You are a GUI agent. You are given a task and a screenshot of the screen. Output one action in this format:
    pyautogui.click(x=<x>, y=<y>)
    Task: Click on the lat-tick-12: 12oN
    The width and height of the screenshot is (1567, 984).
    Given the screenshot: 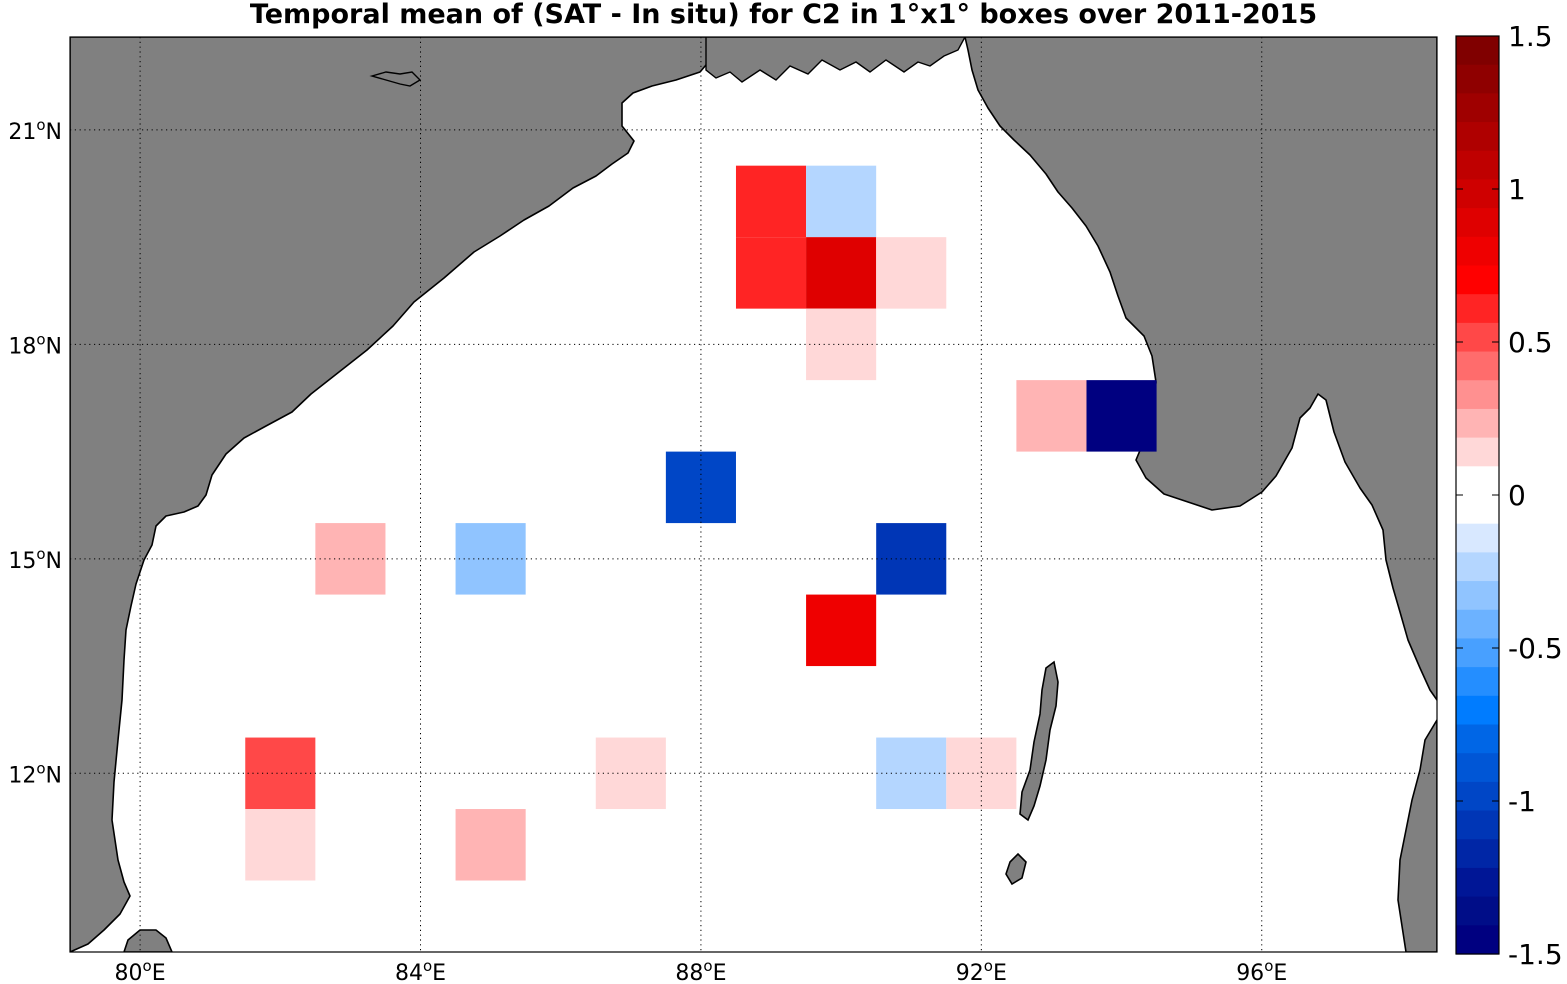 What is the action you would take?
    pyautogui.click(x=35, y=773)
    